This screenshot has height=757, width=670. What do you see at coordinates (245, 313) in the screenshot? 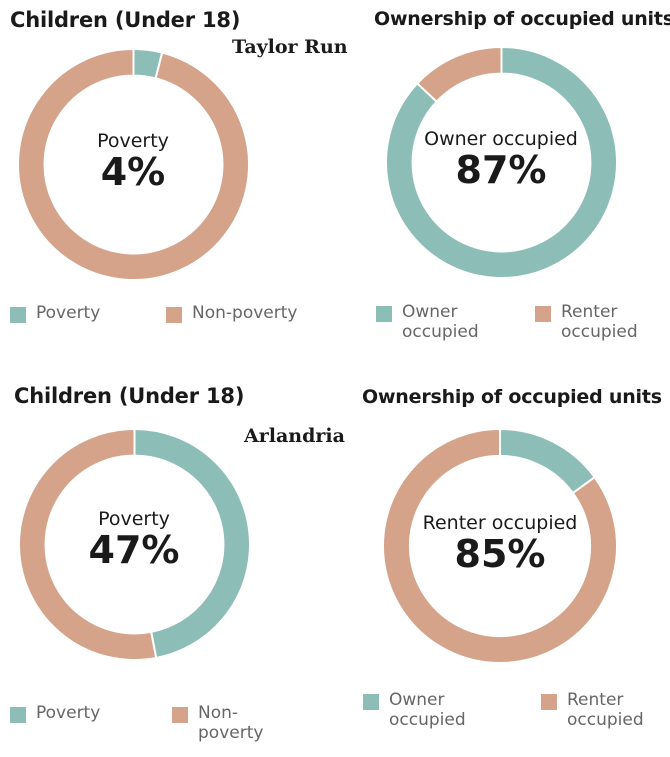
I see `legend-label: Non-poverty` at bounding box center [245, 313].